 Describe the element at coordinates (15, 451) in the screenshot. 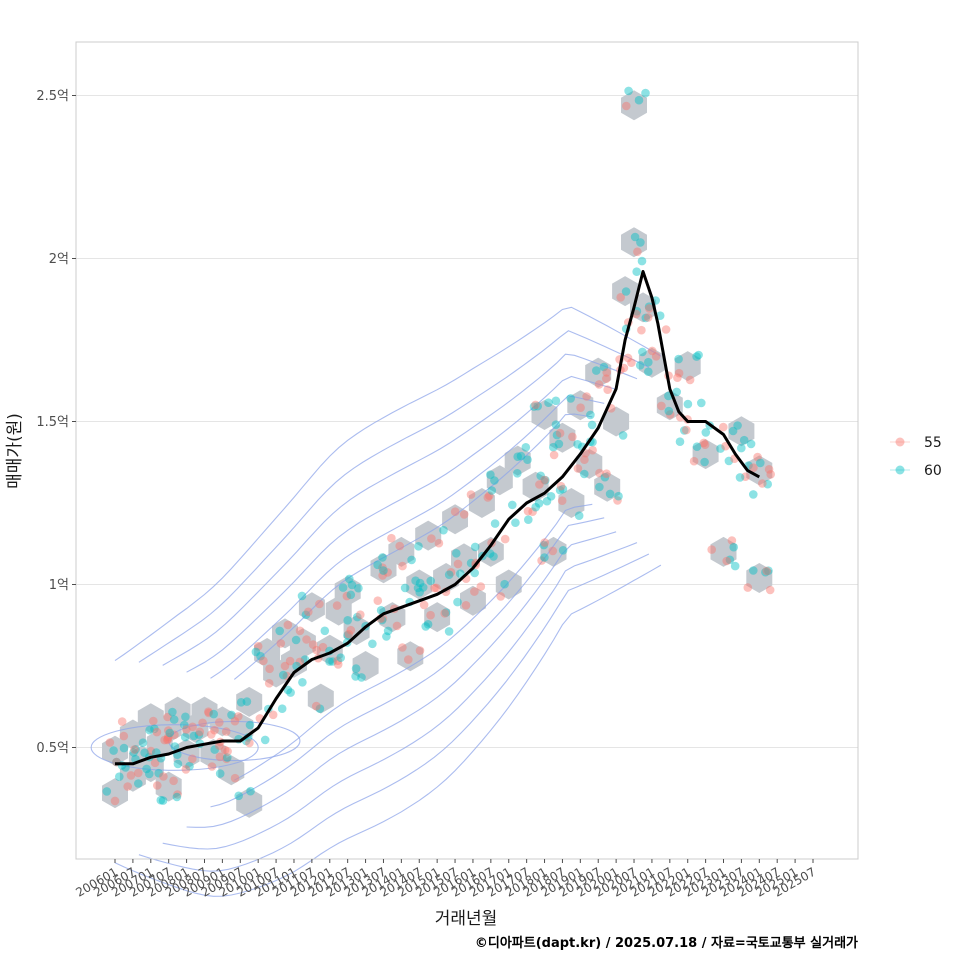

I see `y-axis-title: 매매가(원)` at that location.